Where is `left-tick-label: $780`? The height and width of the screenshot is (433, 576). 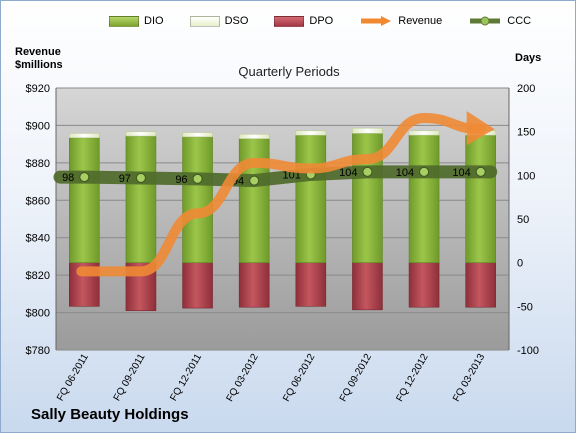
left-tick-label: $780 is located at coordinates (38, 351).